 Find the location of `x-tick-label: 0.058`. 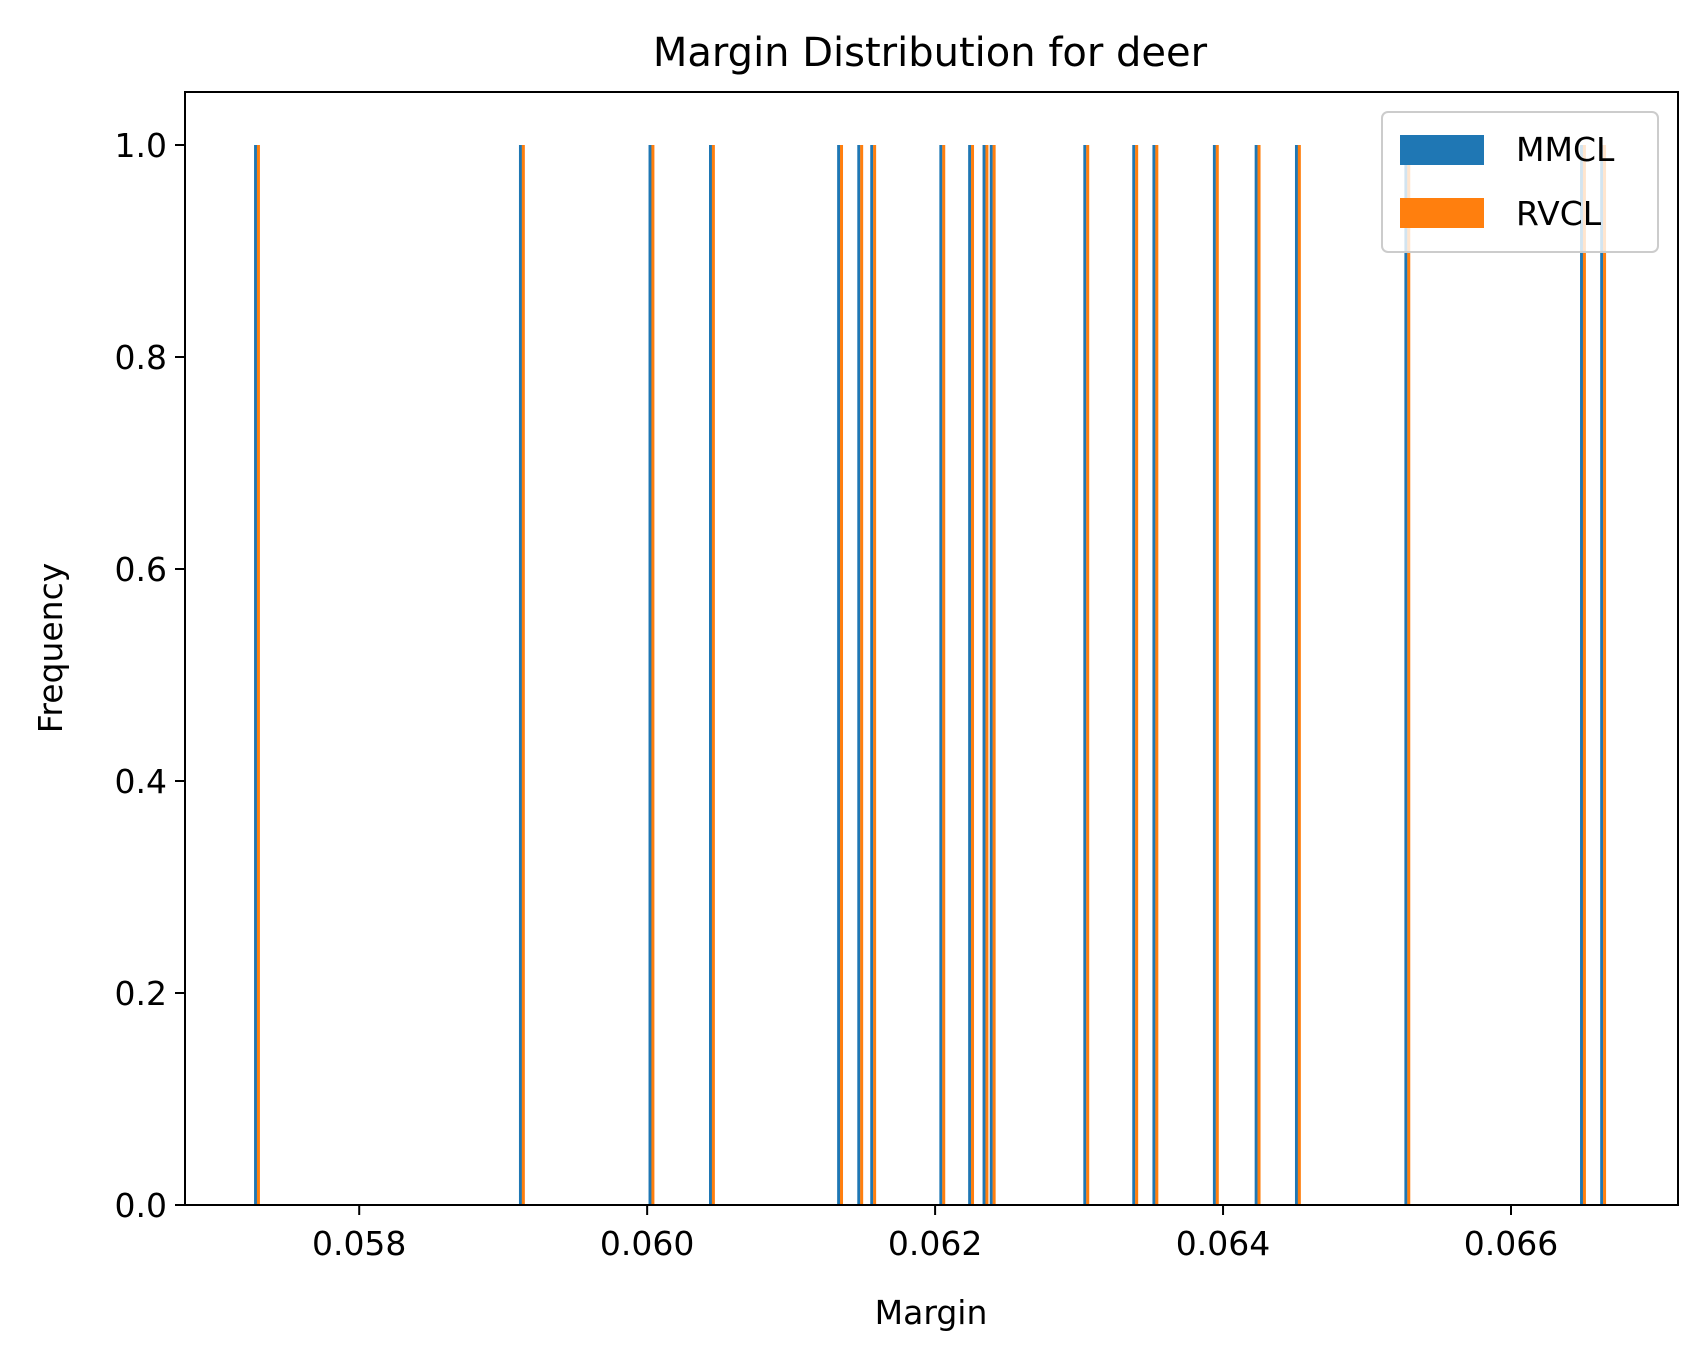

x-tick-label: 0.058 is located at coordinates (359, 1243).